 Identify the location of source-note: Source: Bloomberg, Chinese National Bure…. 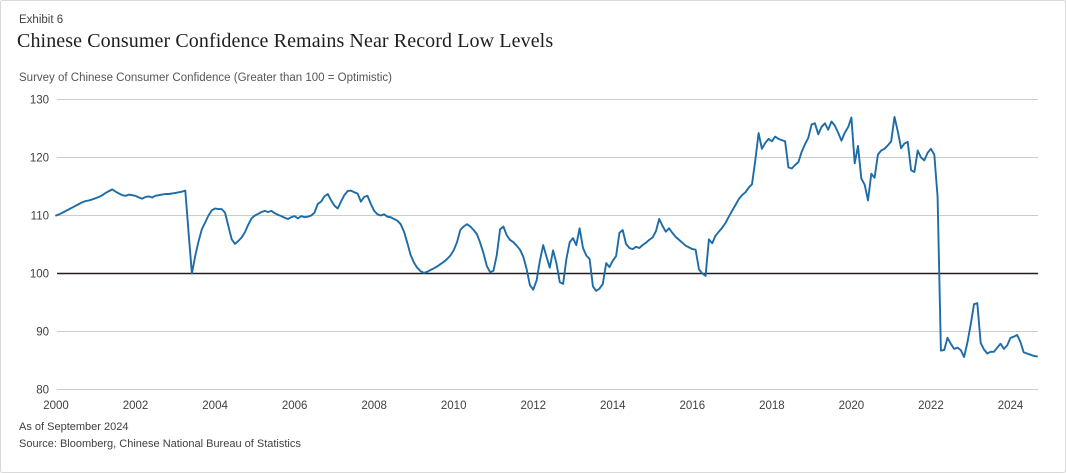
(160, 444).